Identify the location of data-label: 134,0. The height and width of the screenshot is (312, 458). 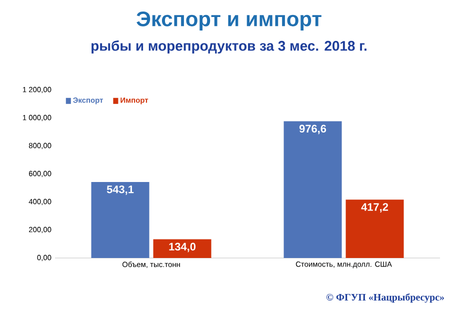
(182, 247).